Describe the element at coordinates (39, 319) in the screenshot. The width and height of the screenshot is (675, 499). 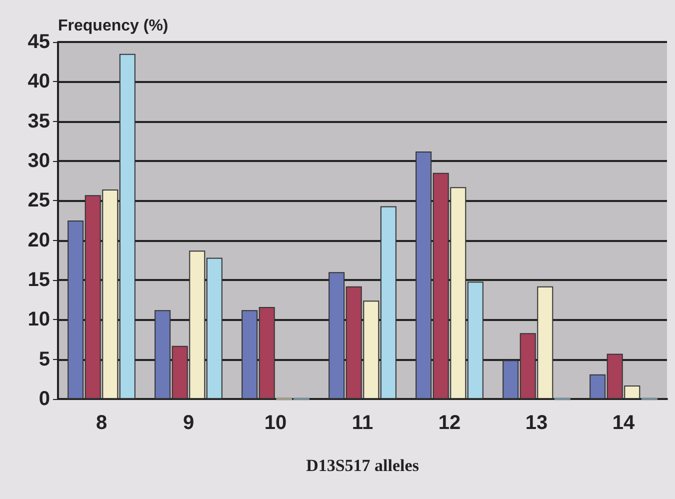
I see `y-tick-label: 10` at that location.